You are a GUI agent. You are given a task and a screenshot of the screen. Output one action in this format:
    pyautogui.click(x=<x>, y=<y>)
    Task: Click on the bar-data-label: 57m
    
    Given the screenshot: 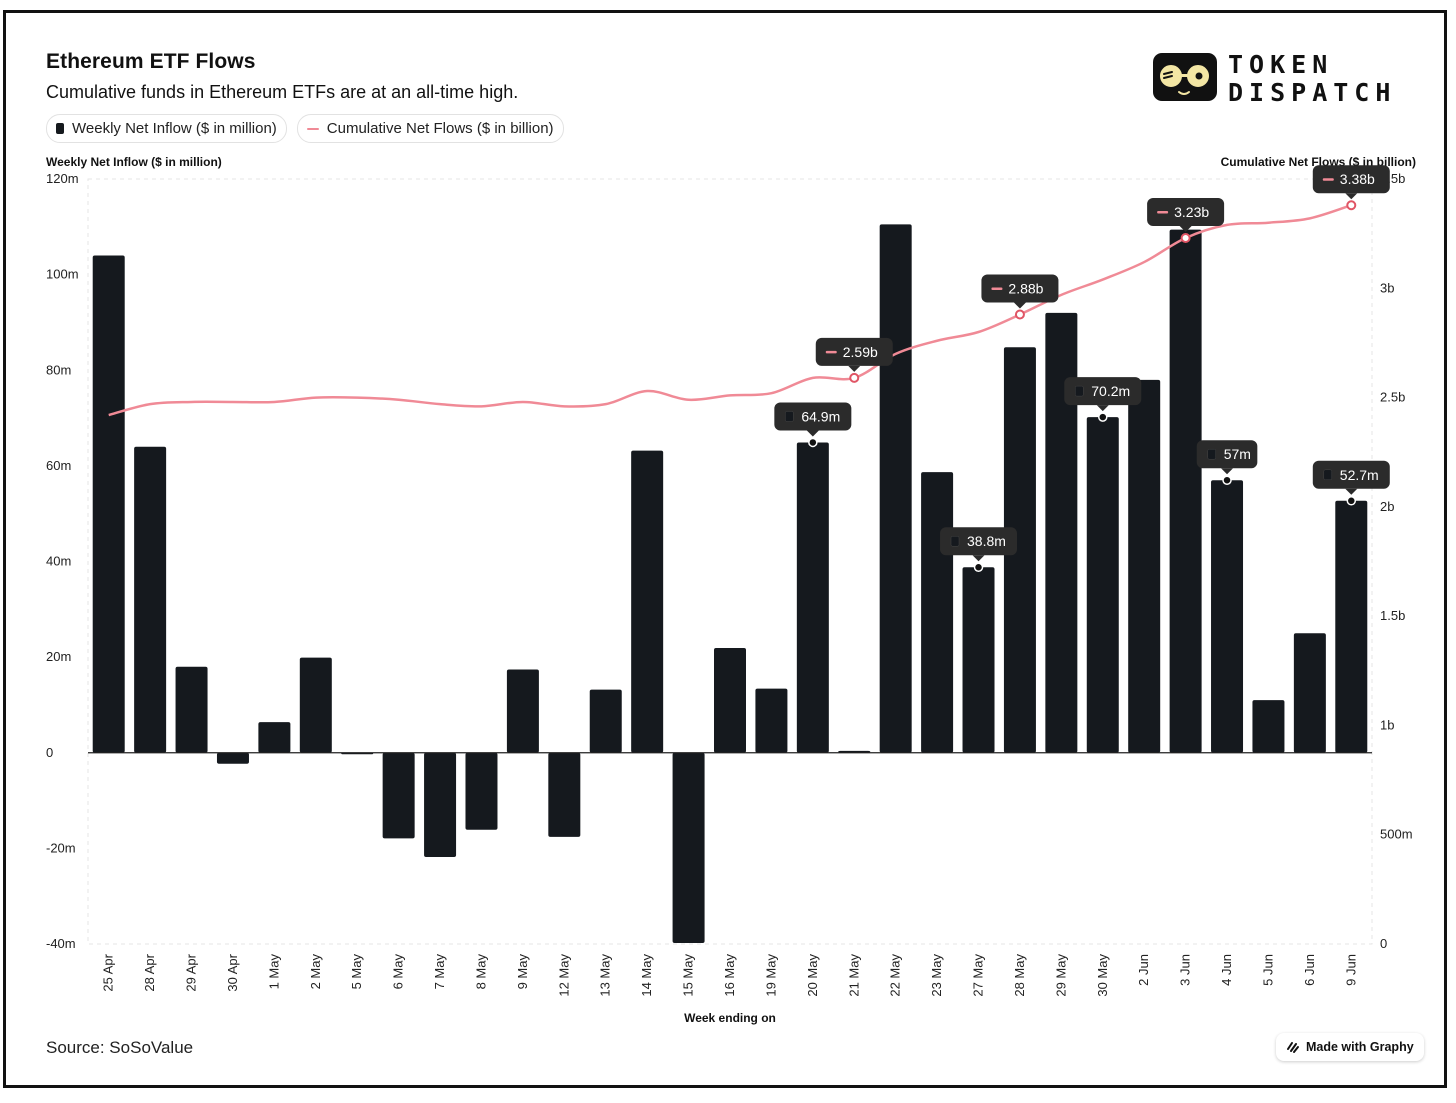 What is the action you would take?
    pyautogui.click(x=1227, y=462)
    